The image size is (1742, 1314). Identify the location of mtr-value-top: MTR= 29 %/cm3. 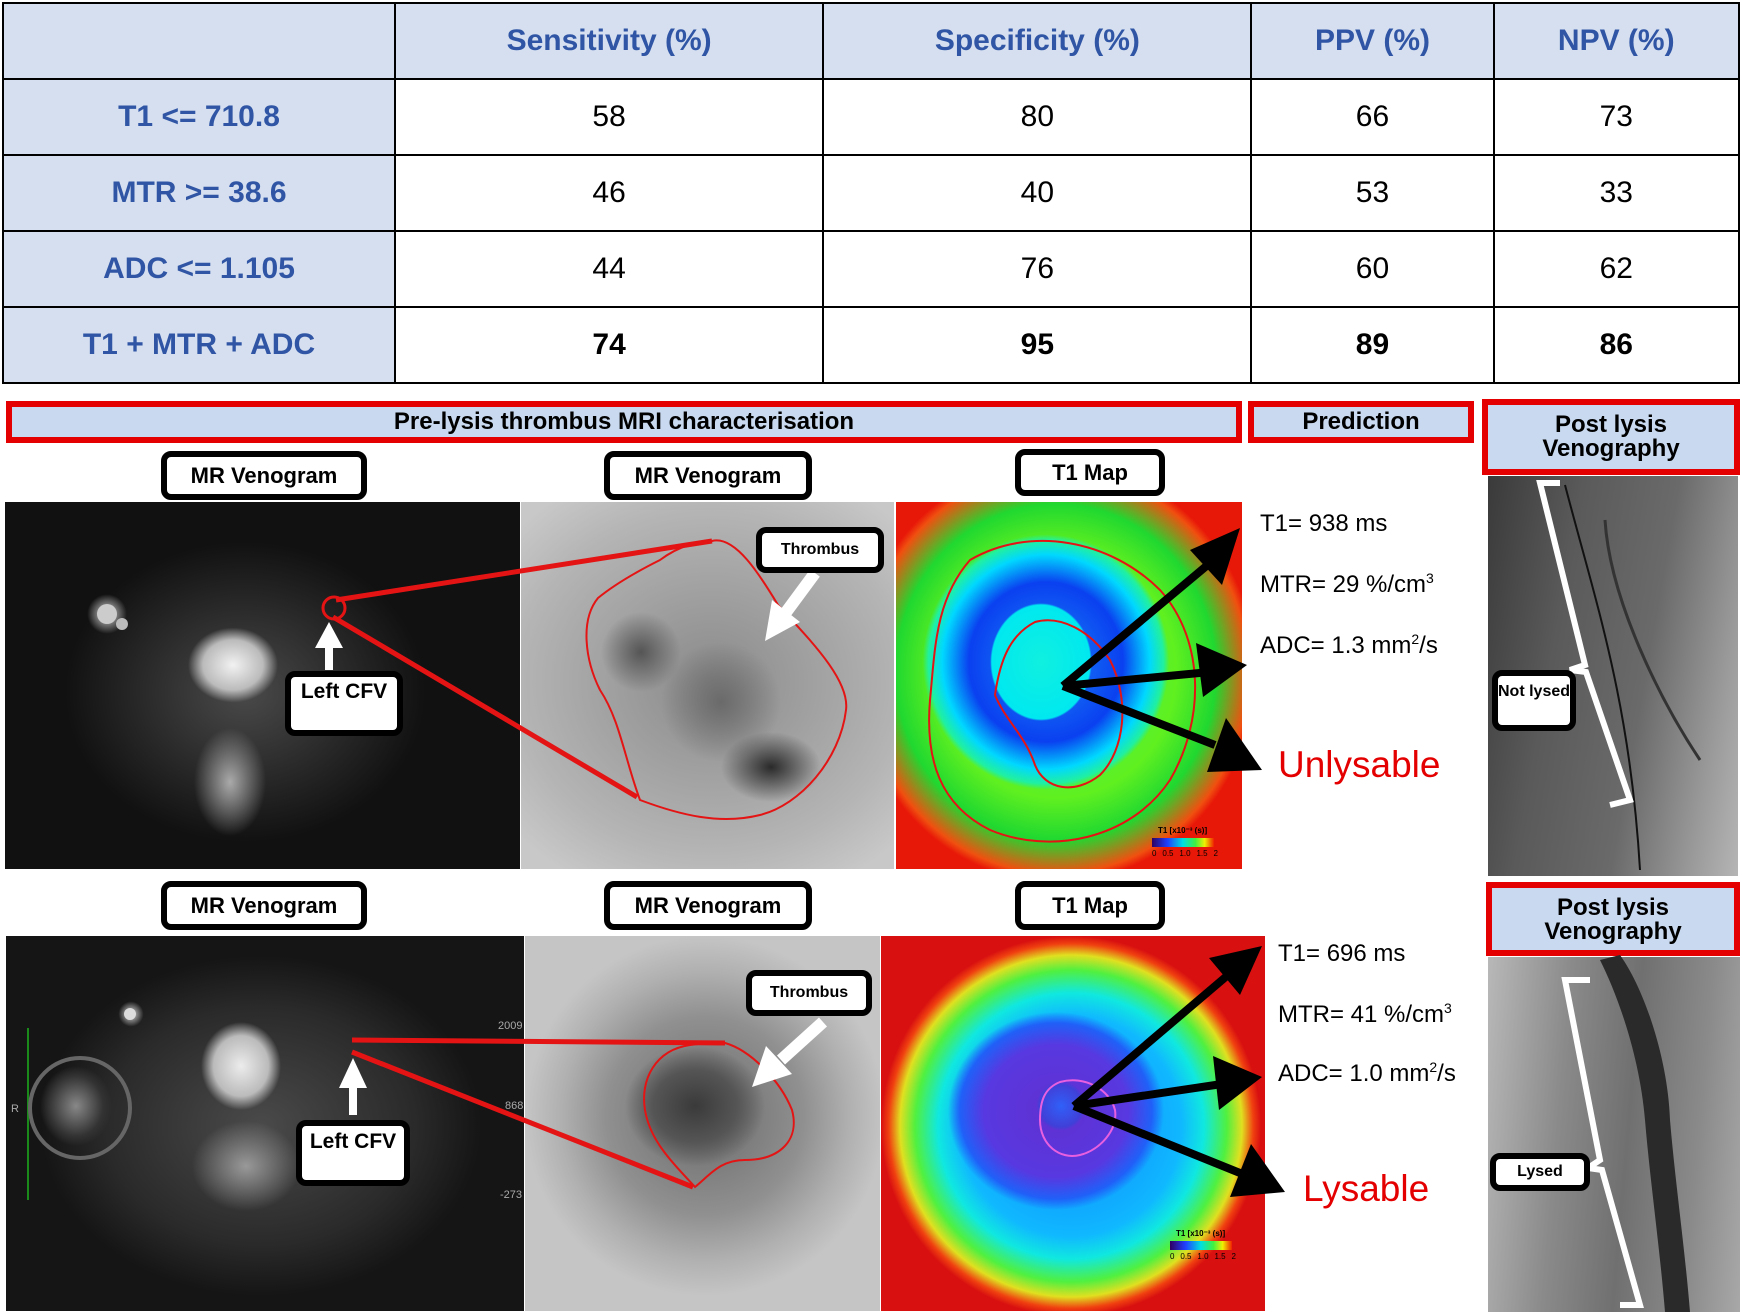
(1347, 584).